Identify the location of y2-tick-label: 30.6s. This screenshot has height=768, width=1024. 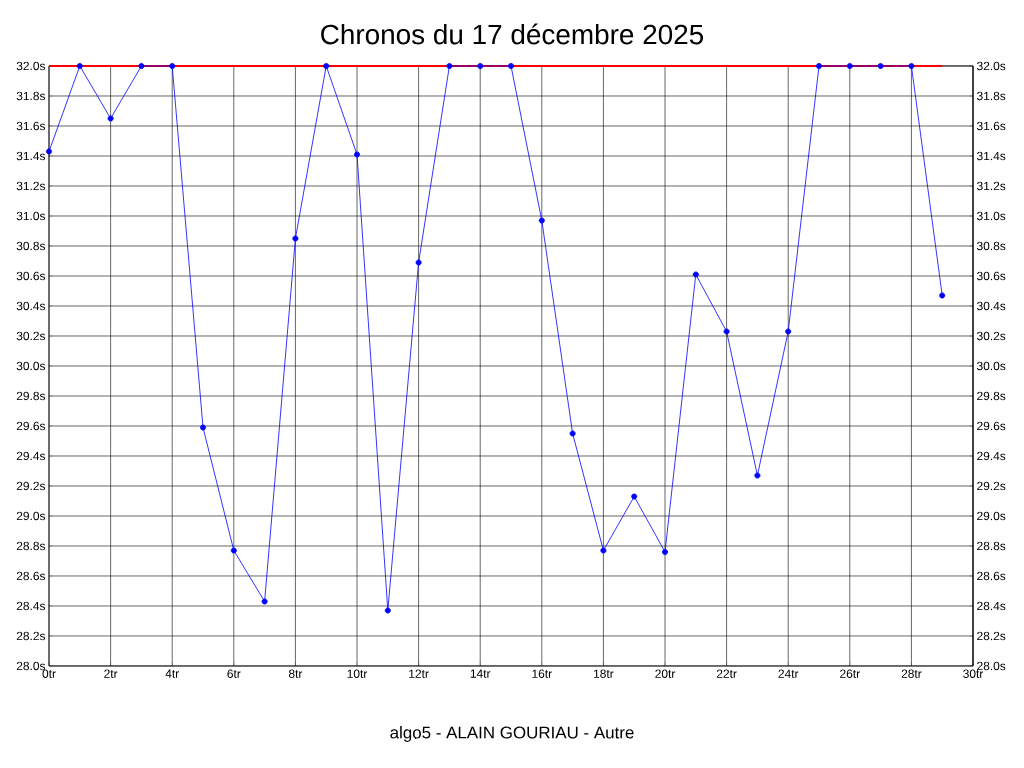
(991, 276).